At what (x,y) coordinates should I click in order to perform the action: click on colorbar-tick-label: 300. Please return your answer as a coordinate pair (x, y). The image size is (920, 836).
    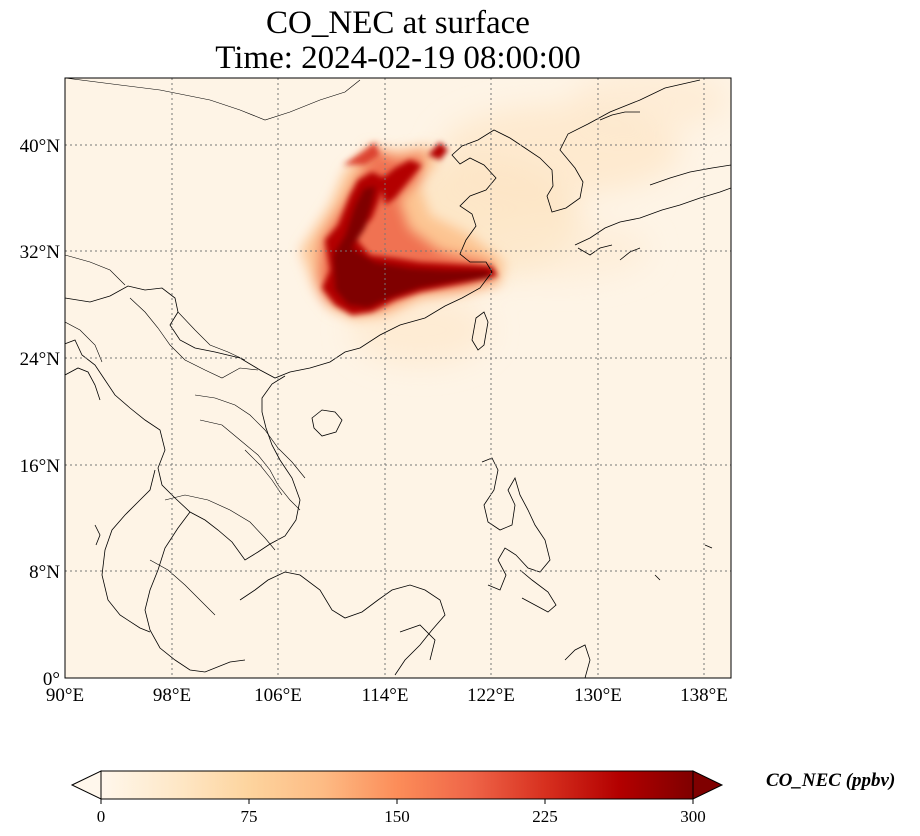
    Looking at the image, I should click on (693, 816).